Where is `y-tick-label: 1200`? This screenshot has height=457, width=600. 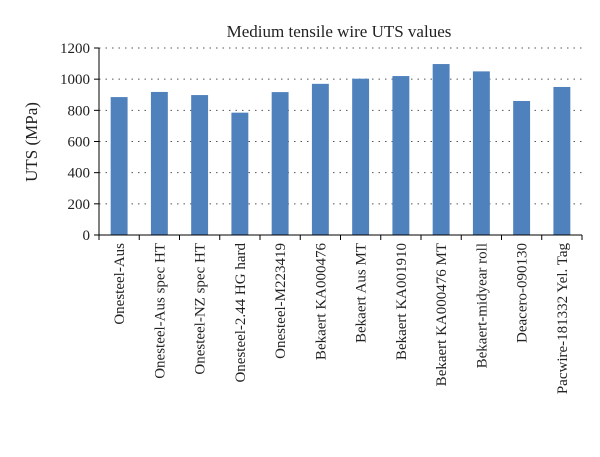 y-tick-label: 1200 is located at coordinates (75, 49).